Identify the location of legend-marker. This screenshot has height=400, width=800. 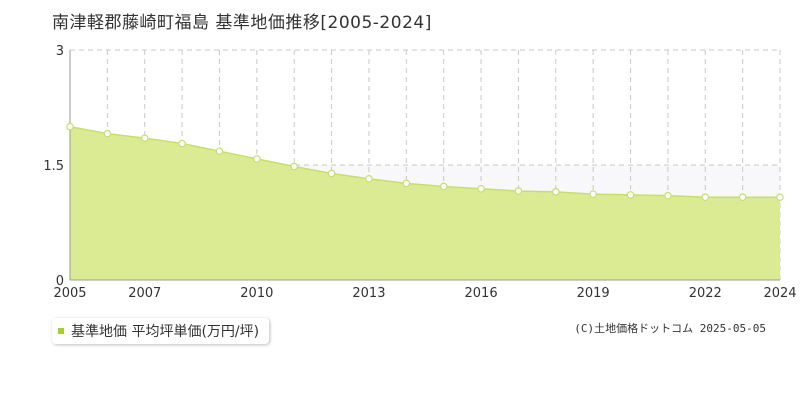
(61, 331).